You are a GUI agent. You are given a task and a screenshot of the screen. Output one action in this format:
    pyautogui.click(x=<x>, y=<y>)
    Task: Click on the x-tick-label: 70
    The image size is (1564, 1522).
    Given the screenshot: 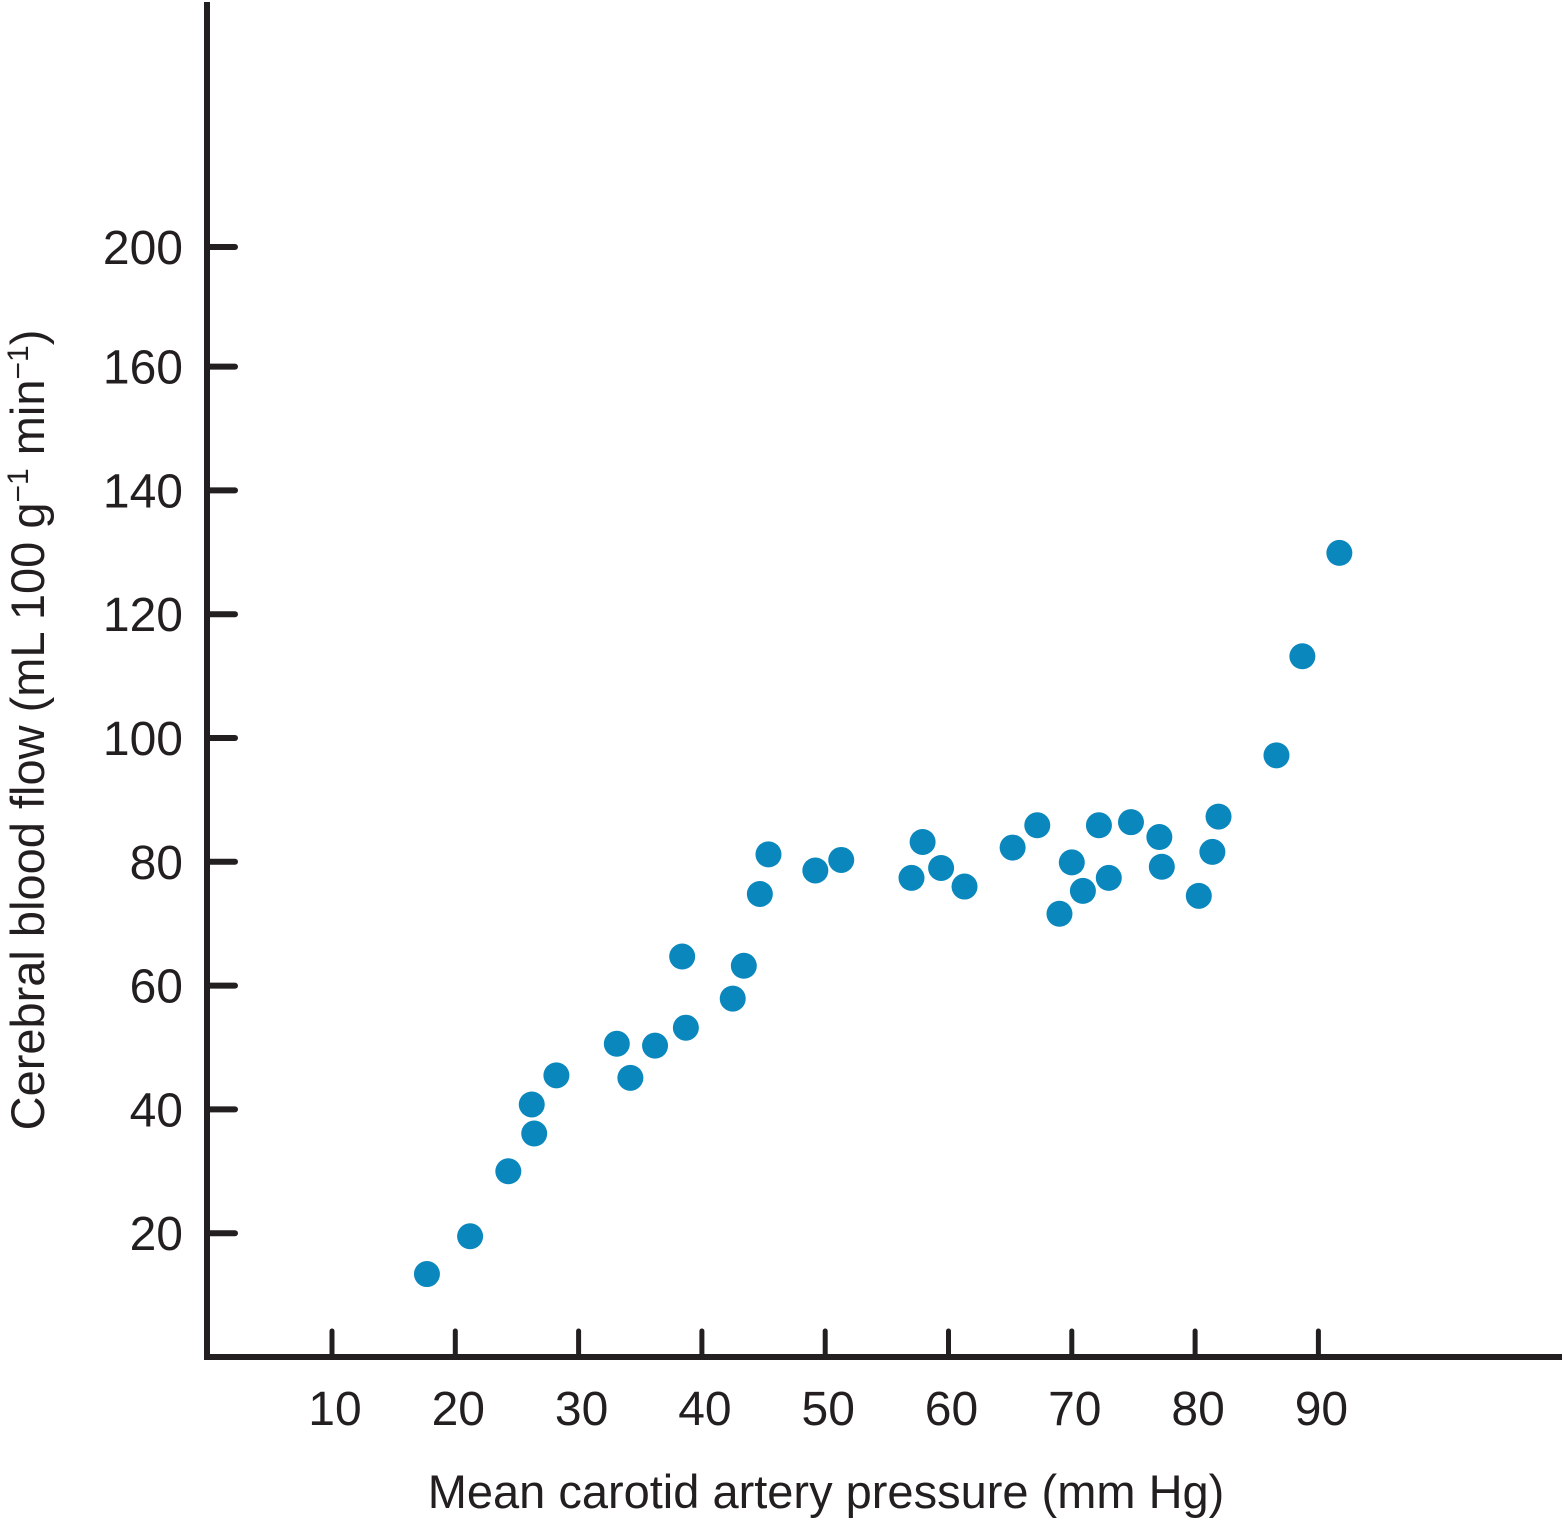 What is the action you would take?
    pyautogui.click(x=1074, y=1409)
    